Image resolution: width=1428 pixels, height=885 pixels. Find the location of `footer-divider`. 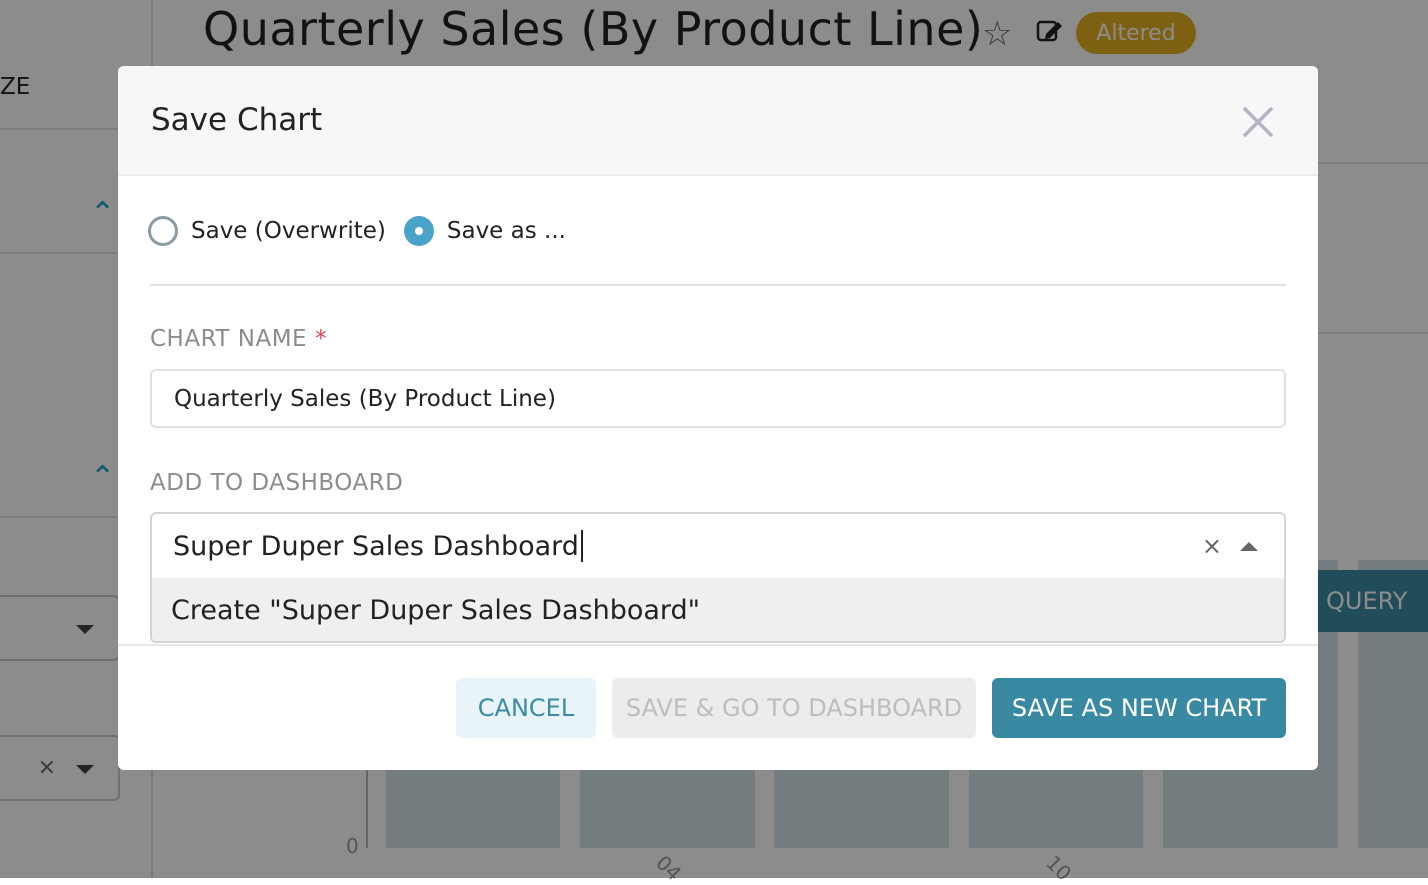

footer-divider is located at coordinates (718, 645).